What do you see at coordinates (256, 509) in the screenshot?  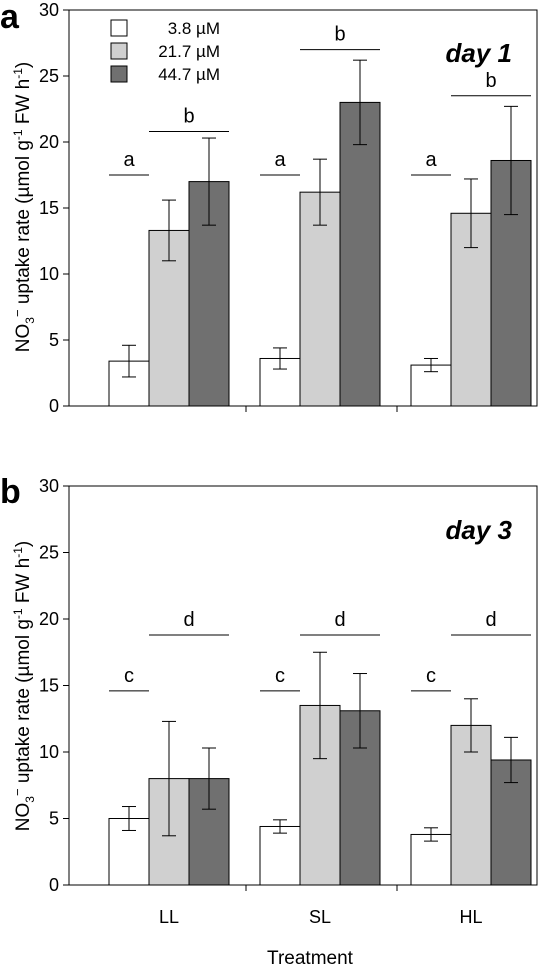 I see `panel-b: b day 3` at bounding box center [256, 509].